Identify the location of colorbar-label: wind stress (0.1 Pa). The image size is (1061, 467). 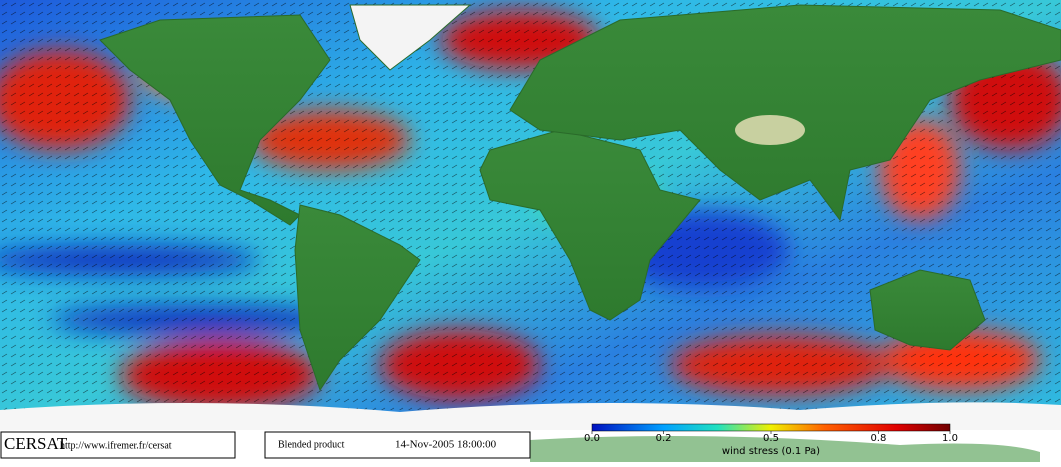
(771, 451).